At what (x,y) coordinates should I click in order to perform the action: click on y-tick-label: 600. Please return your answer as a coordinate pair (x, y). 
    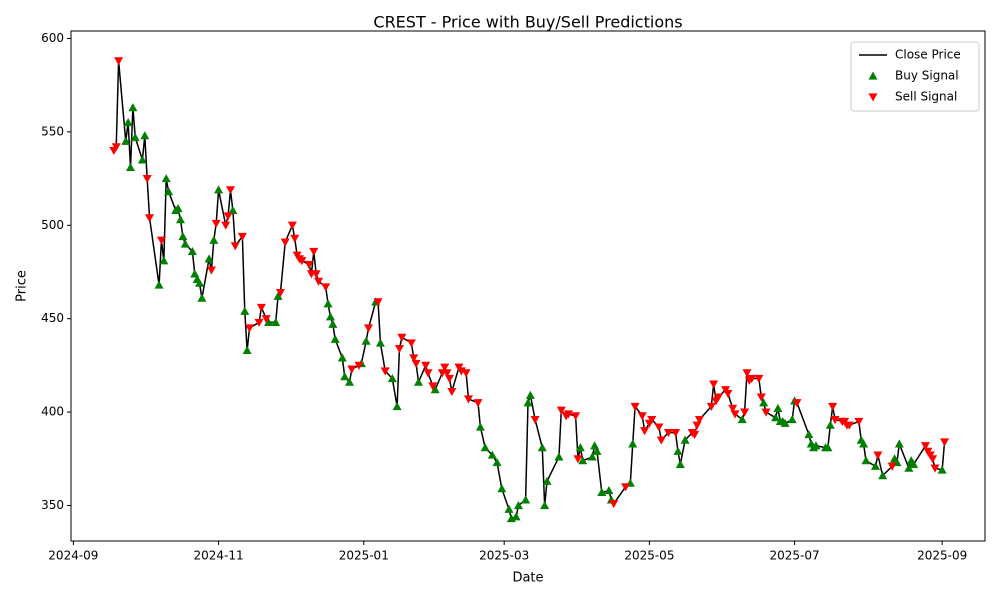
    Looking at the image, I should click on (52, 38).